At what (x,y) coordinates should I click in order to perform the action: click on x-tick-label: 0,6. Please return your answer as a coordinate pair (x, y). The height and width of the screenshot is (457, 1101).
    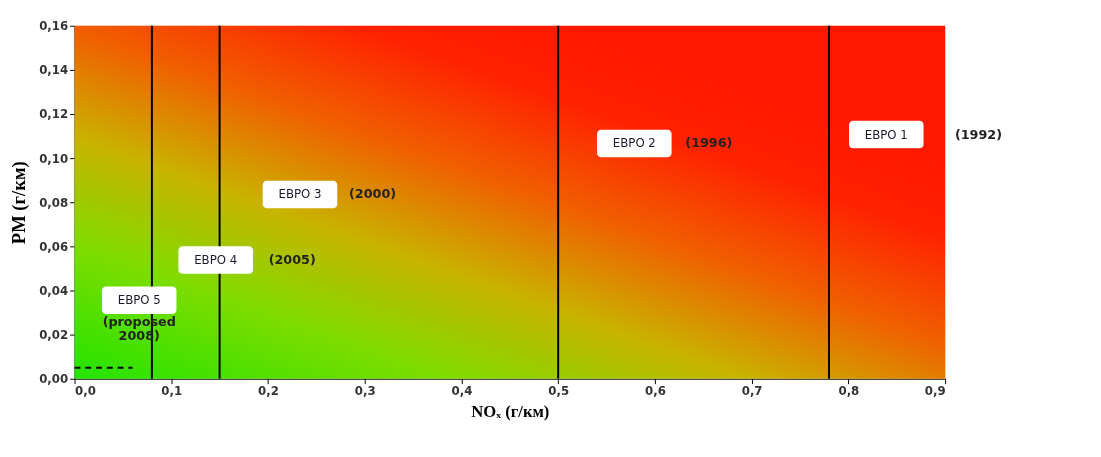
    Looking at the image, I should click on (655, 390).